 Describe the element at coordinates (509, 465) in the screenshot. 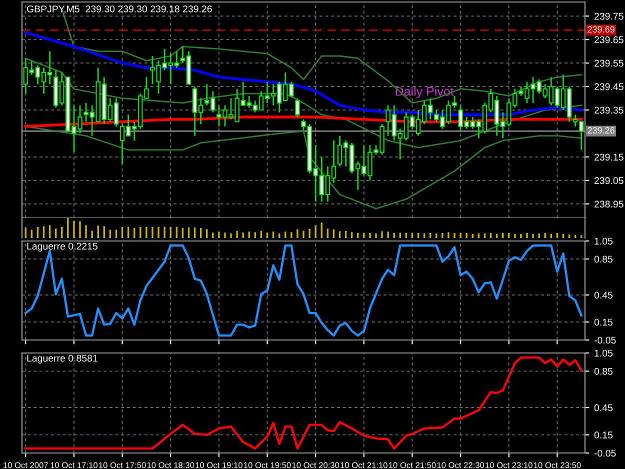

I see `x-tick-label: 10 Oct 23:10` at that location.